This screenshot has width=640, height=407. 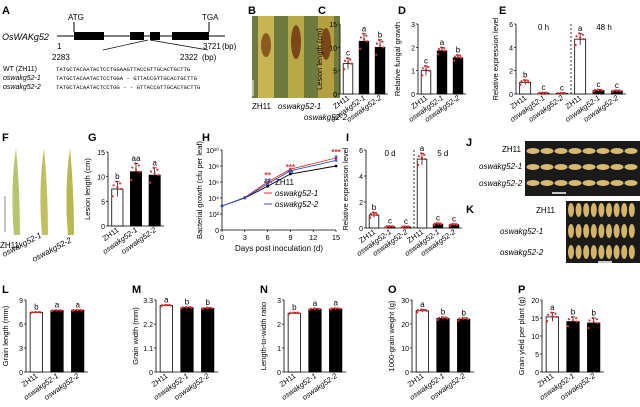 I want to click on legend-entry: oswakg52-2, so click(x=297, y=204).